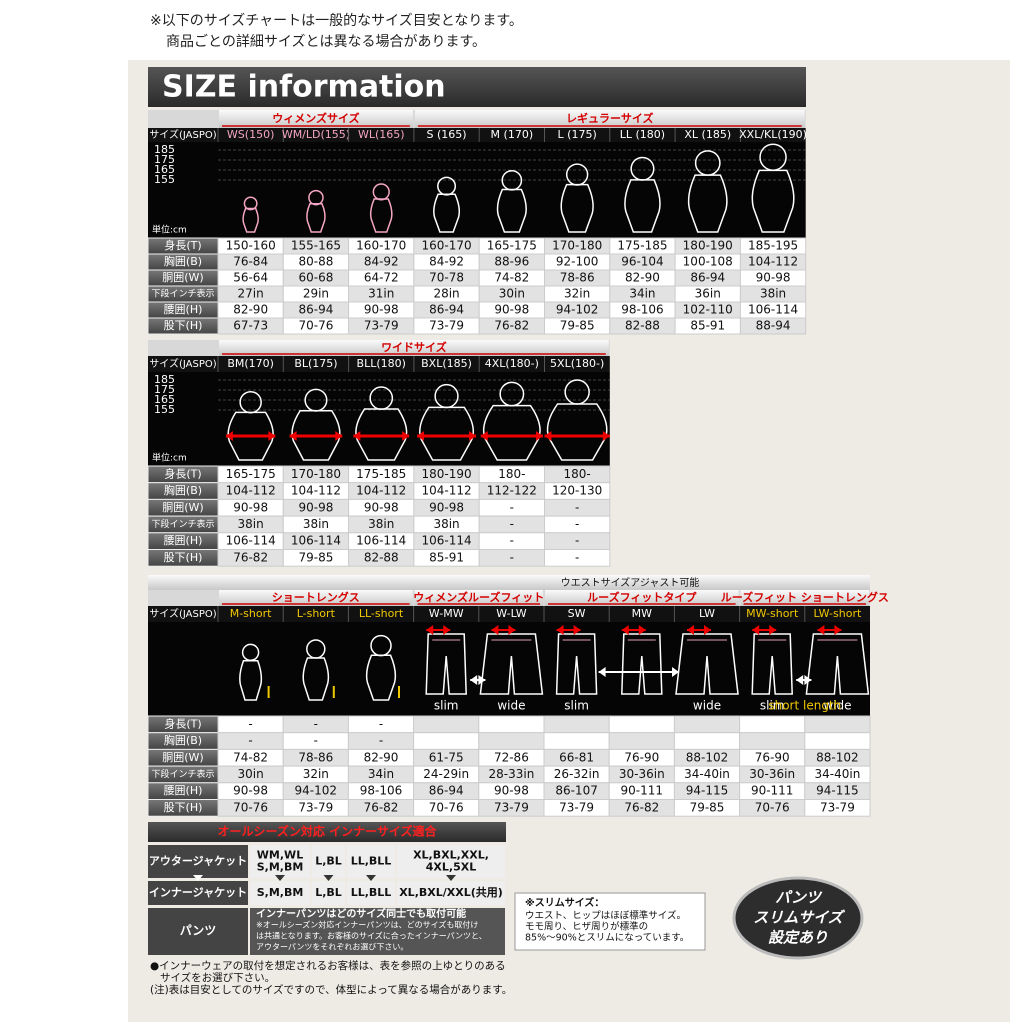  I want to click on cell-value: 86-94, so click(446, 310).